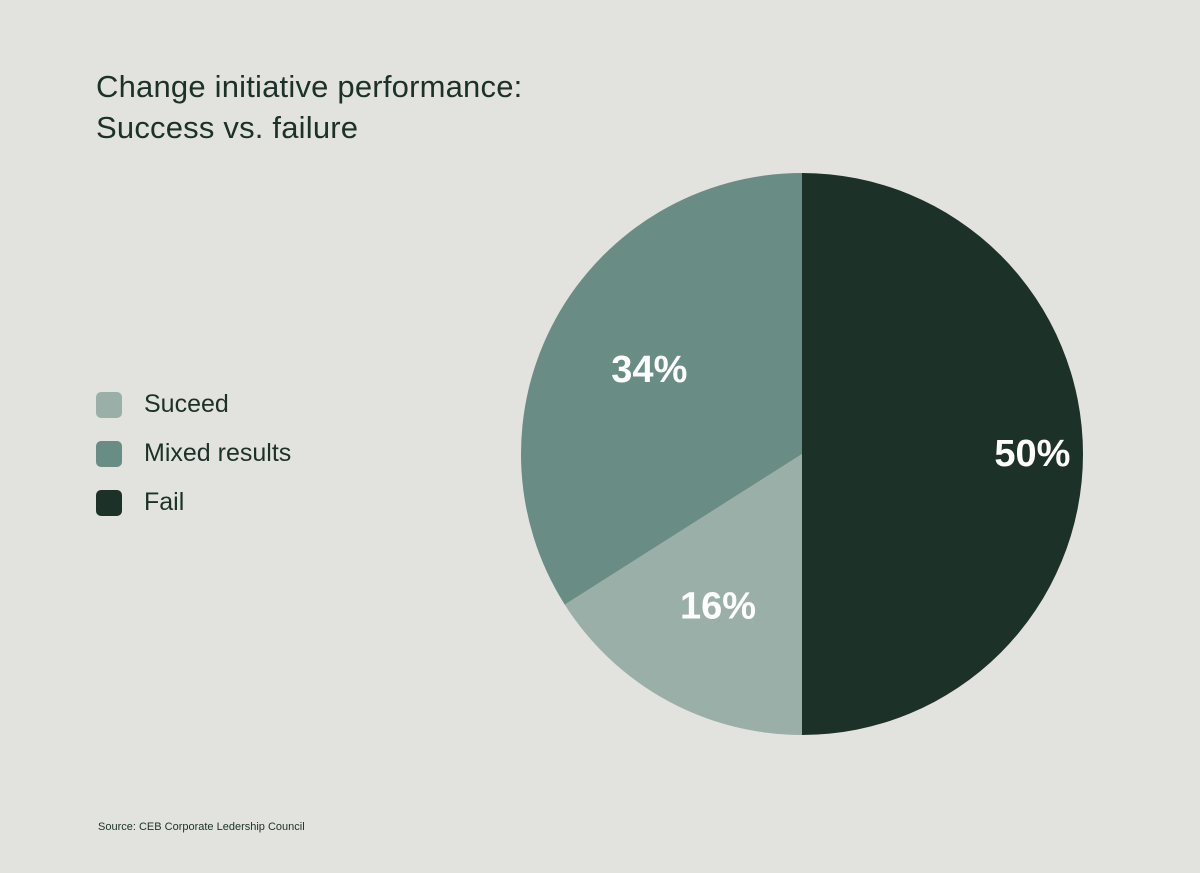 The height and width of the screenshot is (873, 1200). I want to click on chart-legend: Suceed Mixed results Fail, so click(193, 453).